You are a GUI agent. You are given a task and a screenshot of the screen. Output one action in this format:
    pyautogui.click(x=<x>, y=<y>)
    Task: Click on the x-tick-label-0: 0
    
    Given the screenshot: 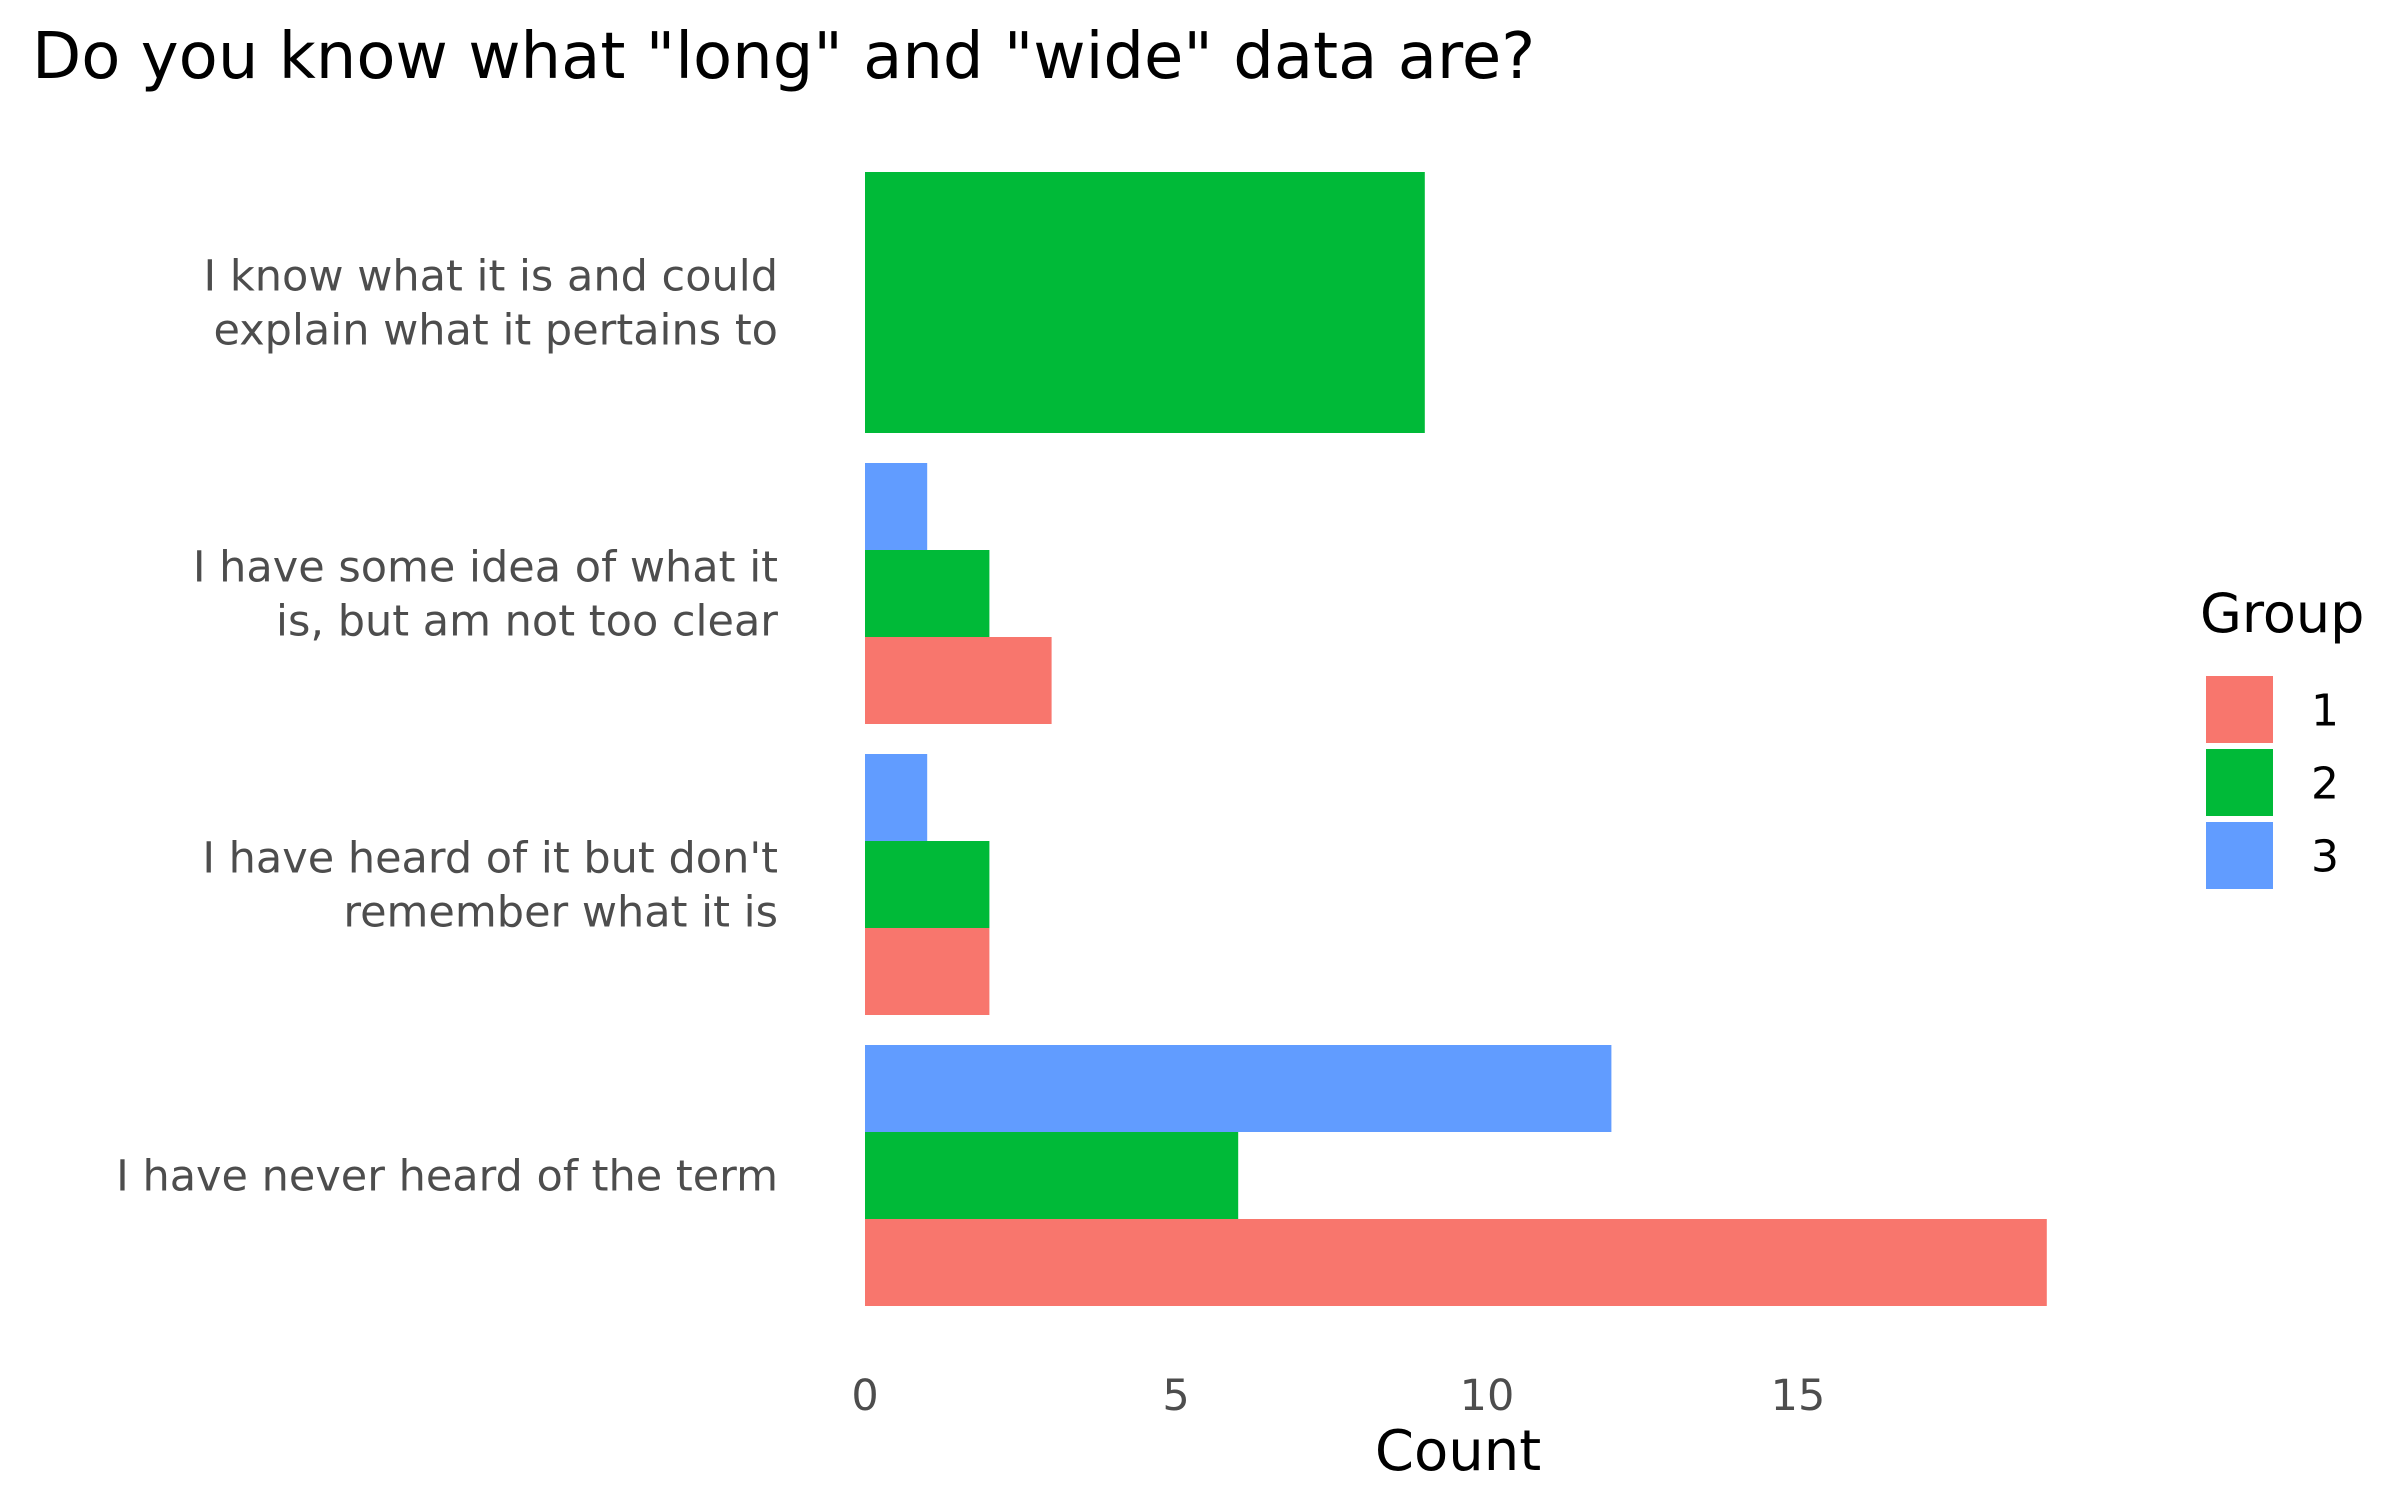 What is the action you would take?
    pyautogui.click(x=864, y=1396)
    